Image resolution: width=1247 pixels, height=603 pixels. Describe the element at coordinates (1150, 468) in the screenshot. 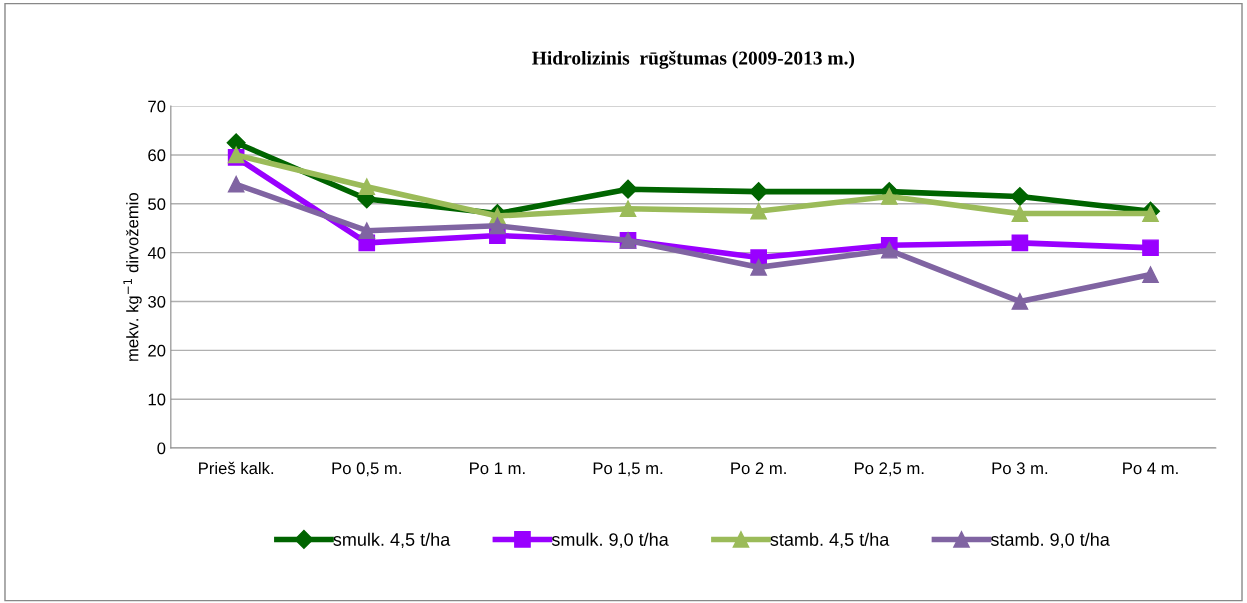

I see `x-tick-label: Po 4 m.` at that location.